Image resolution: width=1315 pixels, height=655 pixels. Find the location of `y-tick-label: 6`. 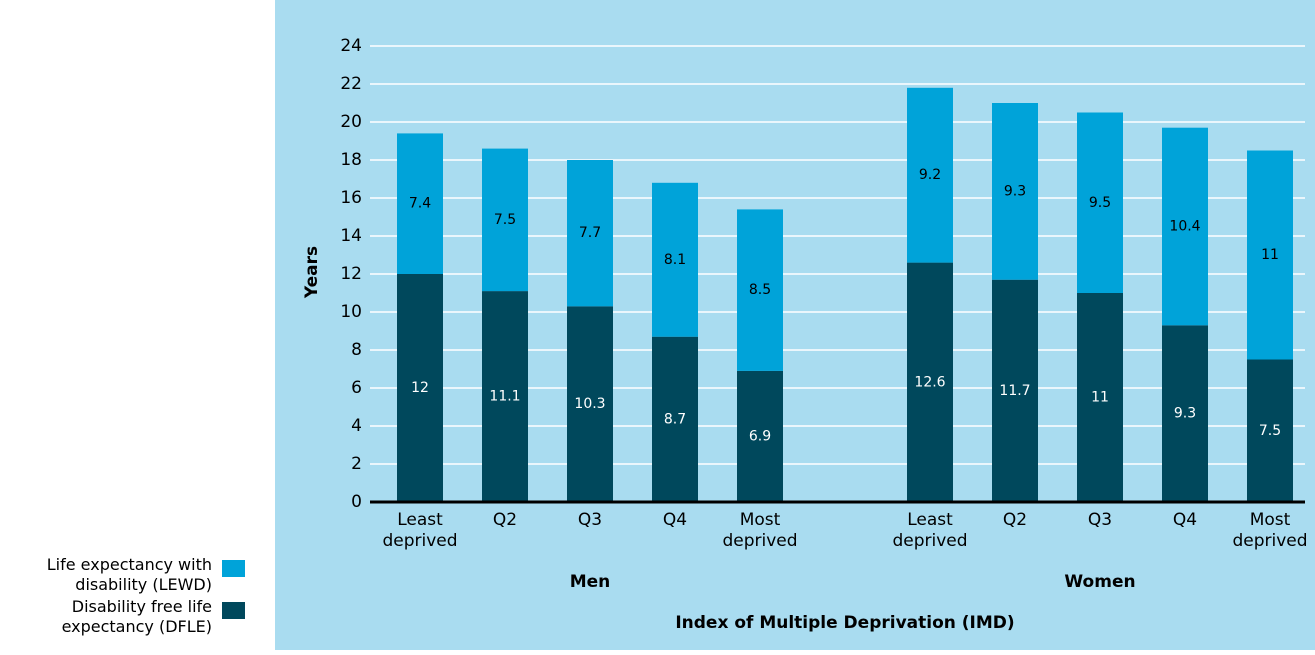

y-tick-label: 6 is located at coordinates (356, 388).